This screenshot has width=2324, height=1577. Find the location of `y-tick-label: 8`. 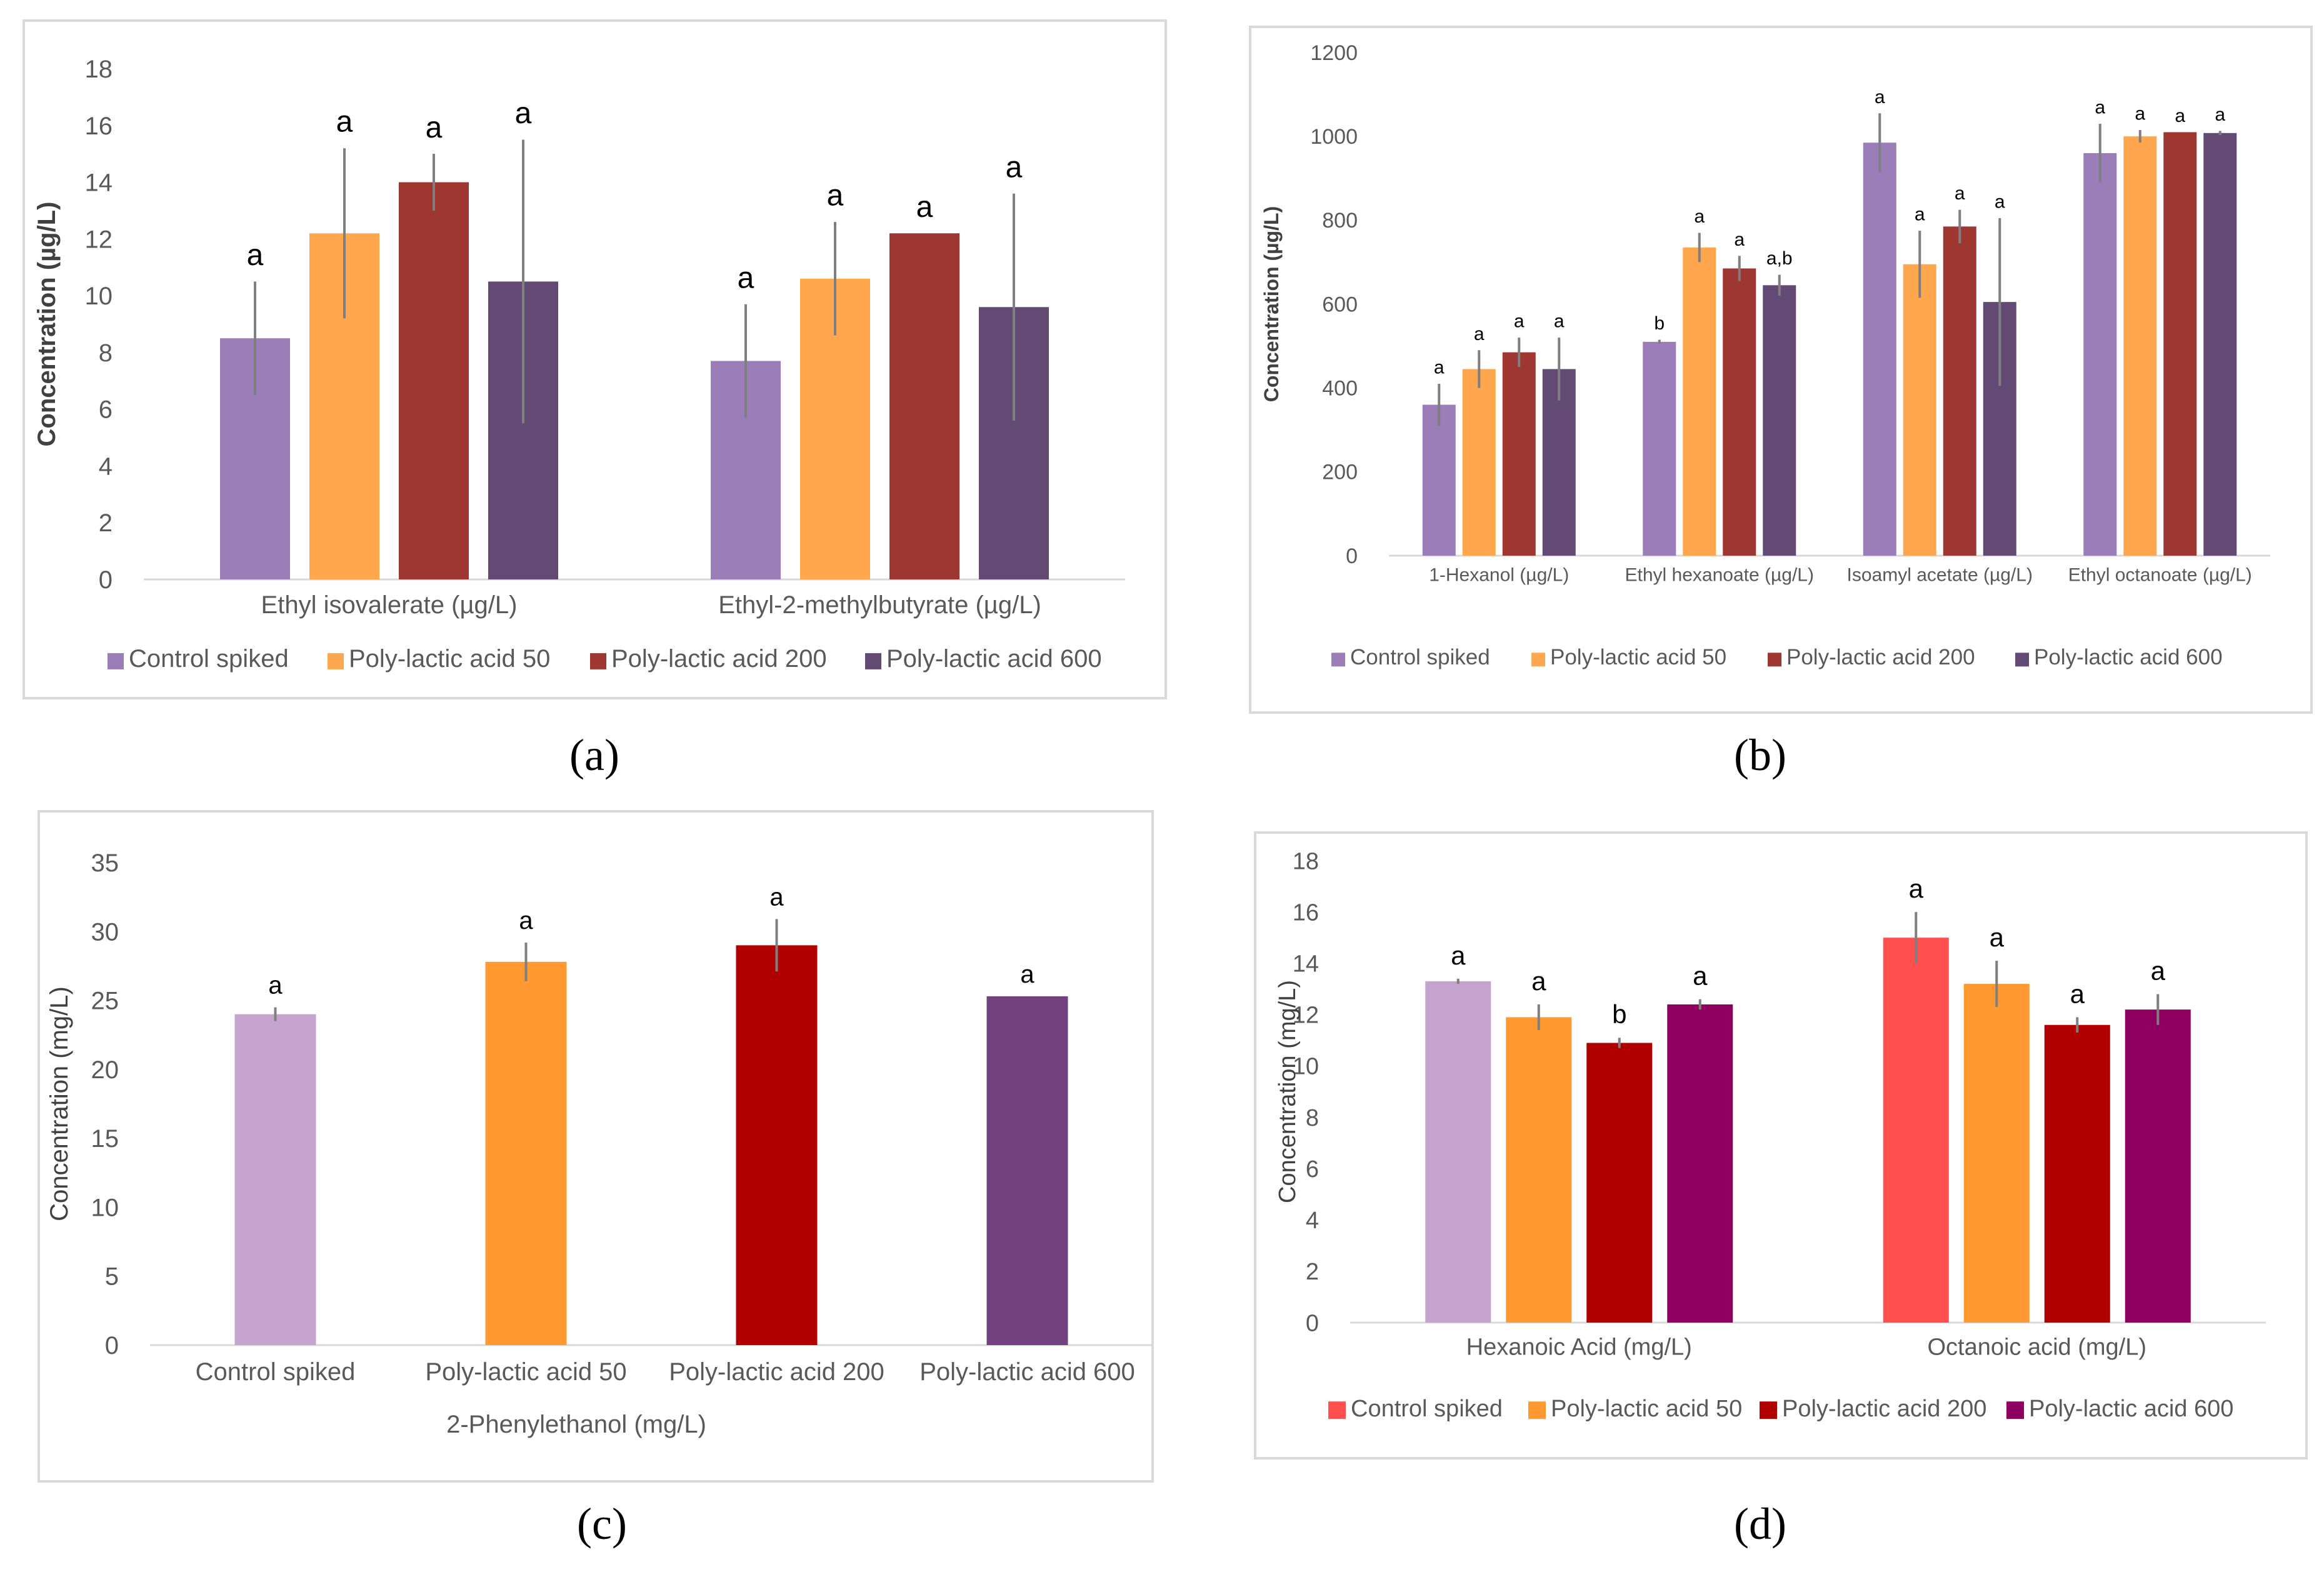

y-tick-label: 8 is located at coordinates (106, 353).